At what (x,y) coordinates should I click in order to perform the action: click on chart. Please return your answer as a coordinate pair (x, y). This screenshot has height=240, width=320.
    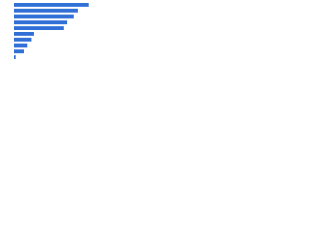
    Looking at the image, I should click on (51, 31).